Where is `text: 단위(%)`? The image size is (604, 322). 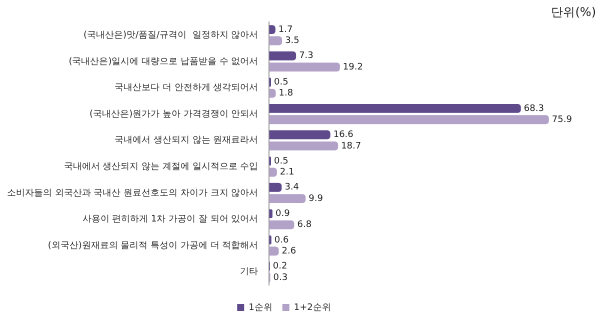
text: 단위(%) is located at coordinates (573, 12).